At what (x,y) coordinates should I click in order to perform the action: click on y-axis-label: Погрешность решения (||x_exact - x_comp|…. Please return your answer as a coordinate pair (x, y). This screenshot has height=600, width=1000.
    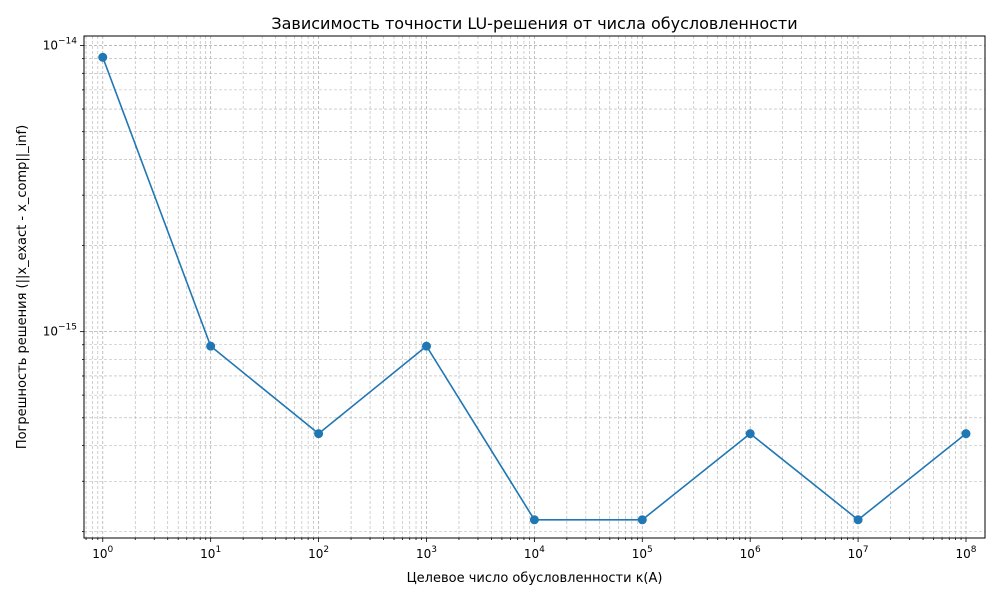
    Looking at the image, I should click on (22, 287).